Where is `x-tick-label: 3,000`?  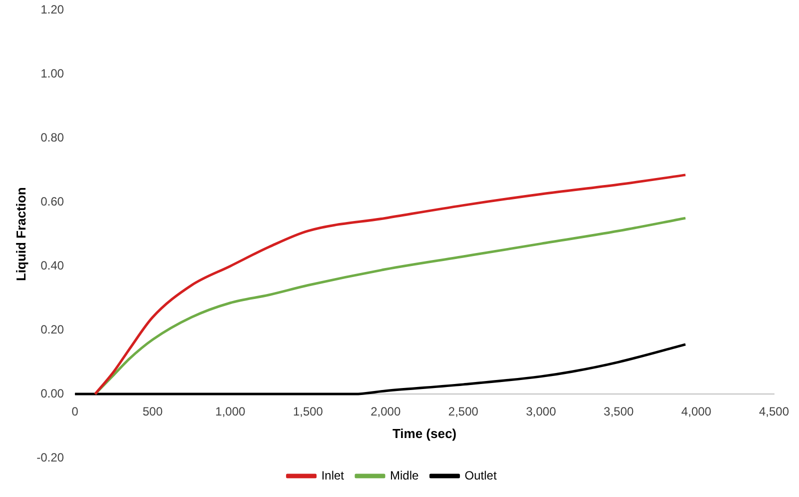 x-tick-label: 3,000 is located at coordinates (541, 411).